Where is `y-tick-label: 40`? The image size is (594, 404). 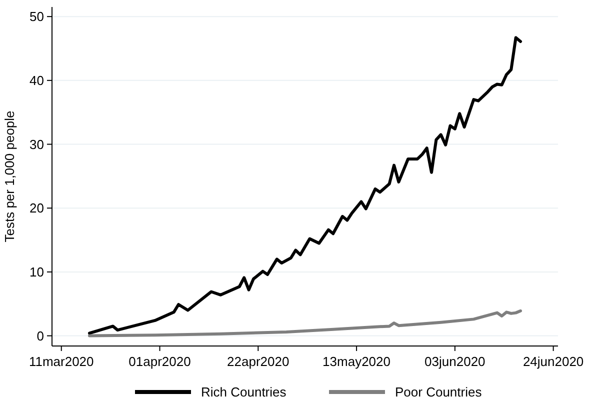 y-tick-label: 40 is located at coordinates (37, 80).